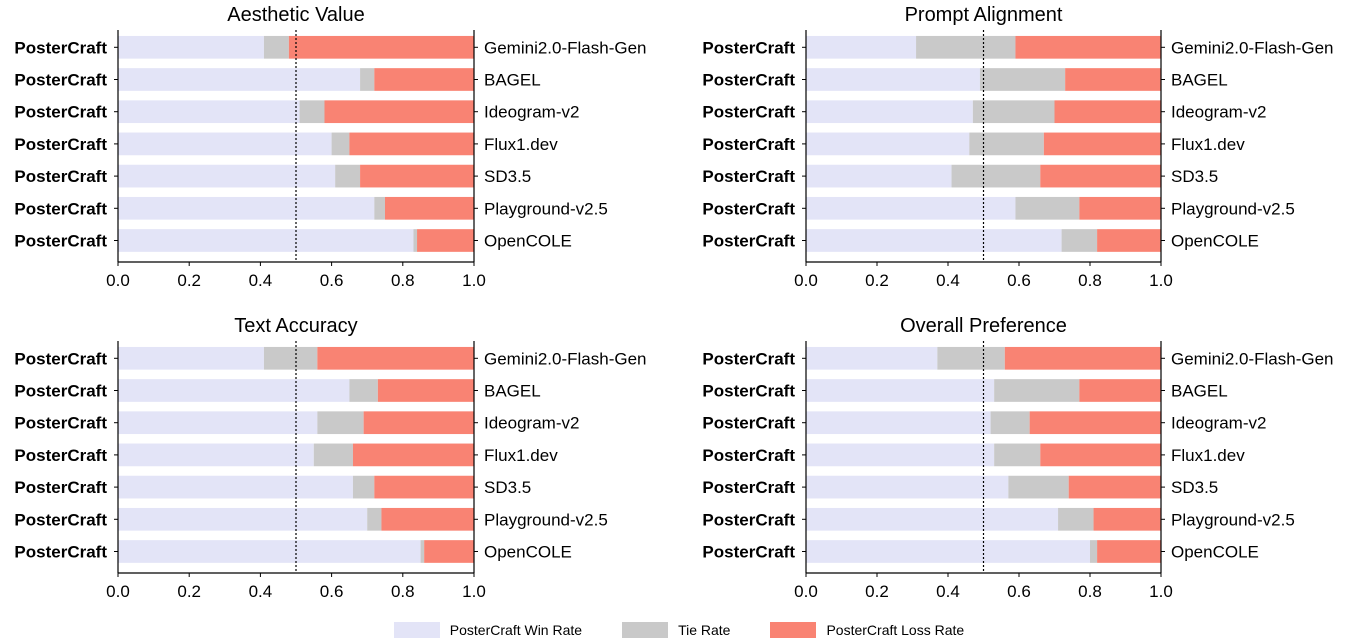 This screenshot has height=642, width=1358. I want to click on legend-swatch-loss, so click(793, 630).